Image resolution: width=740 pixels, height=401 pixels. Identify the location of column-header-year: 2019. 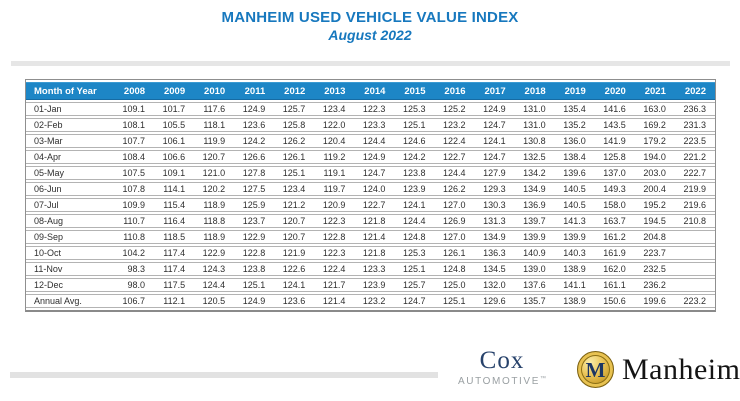
(574, 91).